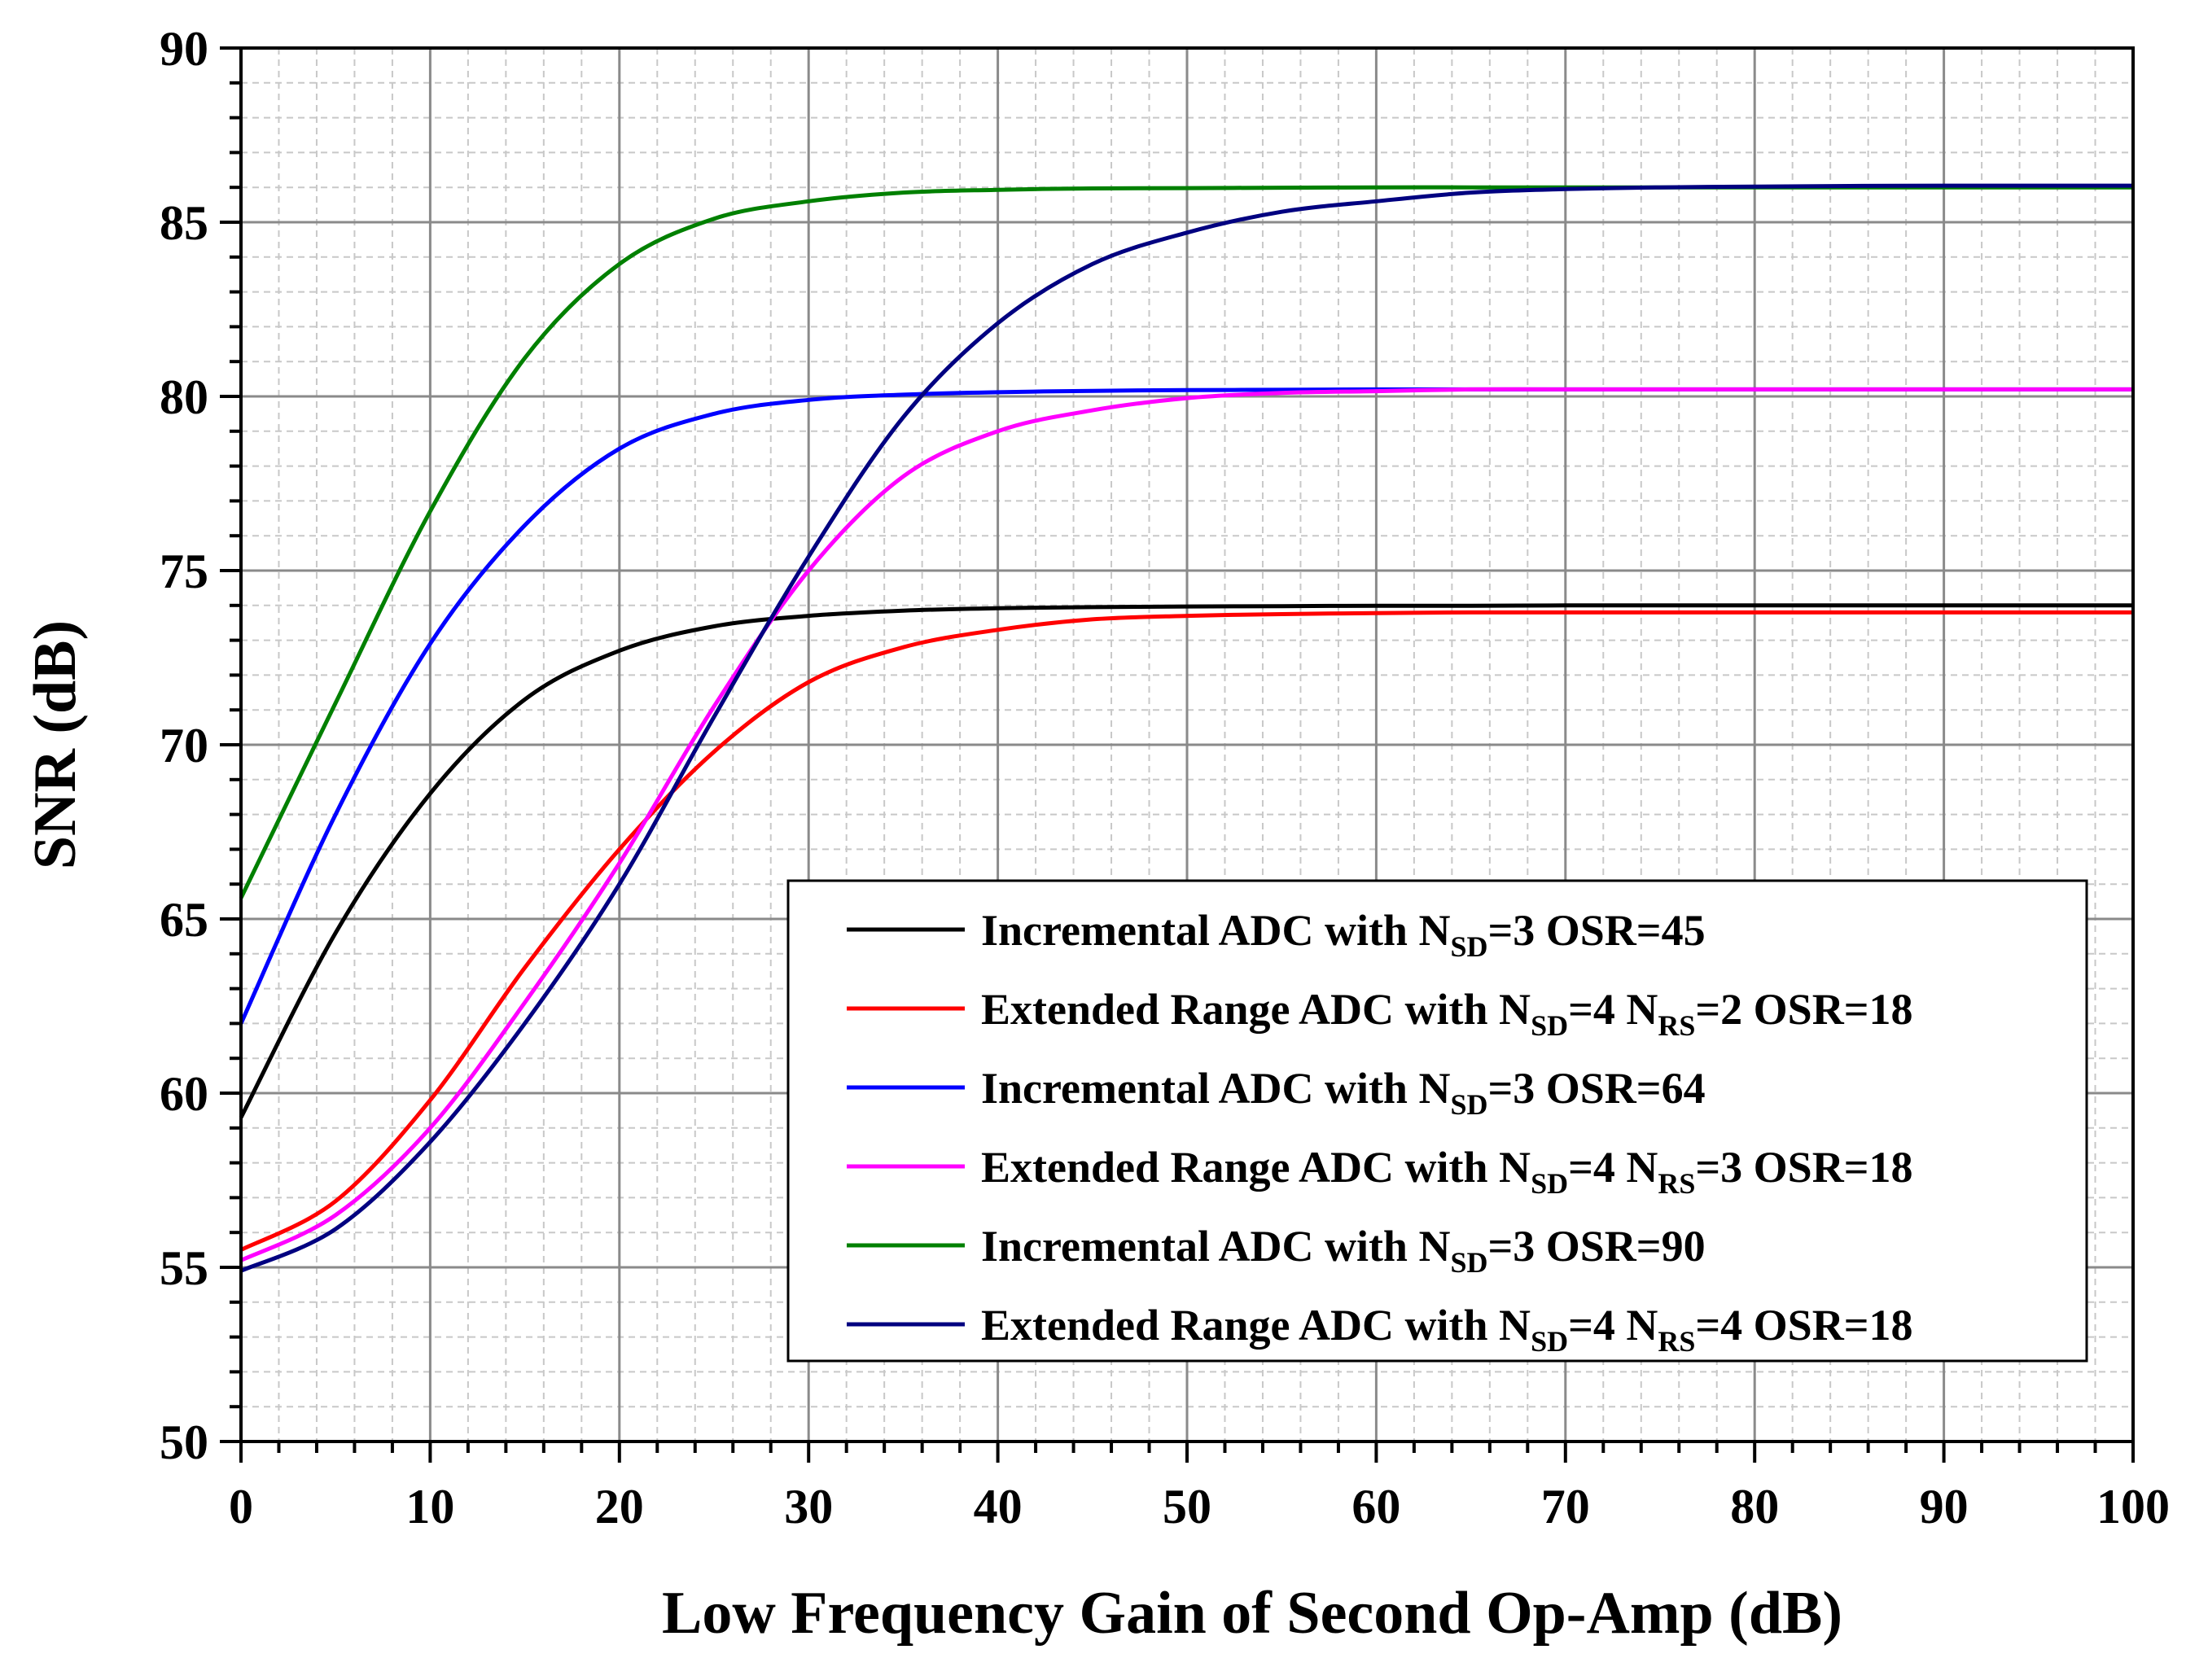 This screenshot has width=2186, height=1680. Describe the element at coordinates (1187, 1506) in the screenshot. I see `x-tick-label: 50` at that location.